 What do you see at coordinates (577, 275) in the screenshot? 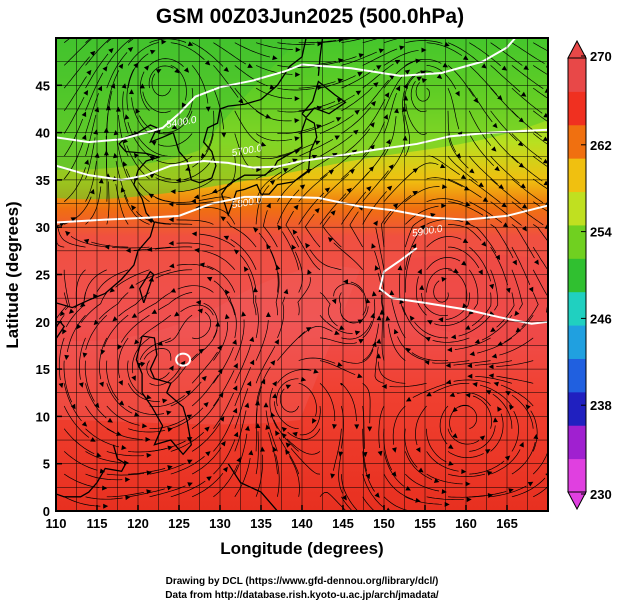
I see `colorbar-frame` at bounding box center [577, 275].